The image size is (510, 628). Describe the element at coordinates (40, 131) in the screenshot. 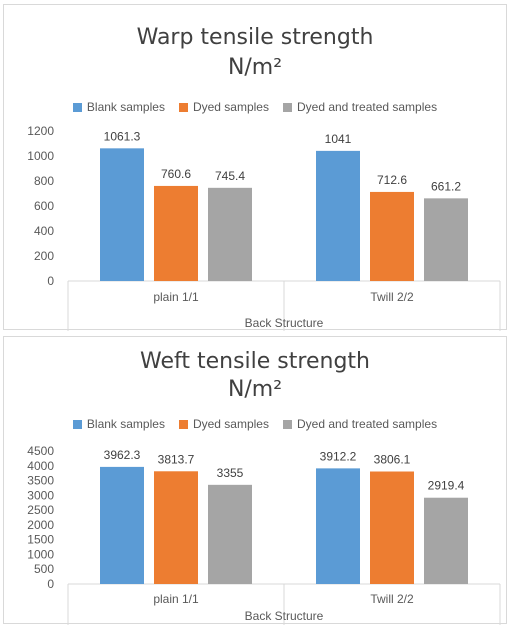

I see `y-tick-label: 1200` at that location.